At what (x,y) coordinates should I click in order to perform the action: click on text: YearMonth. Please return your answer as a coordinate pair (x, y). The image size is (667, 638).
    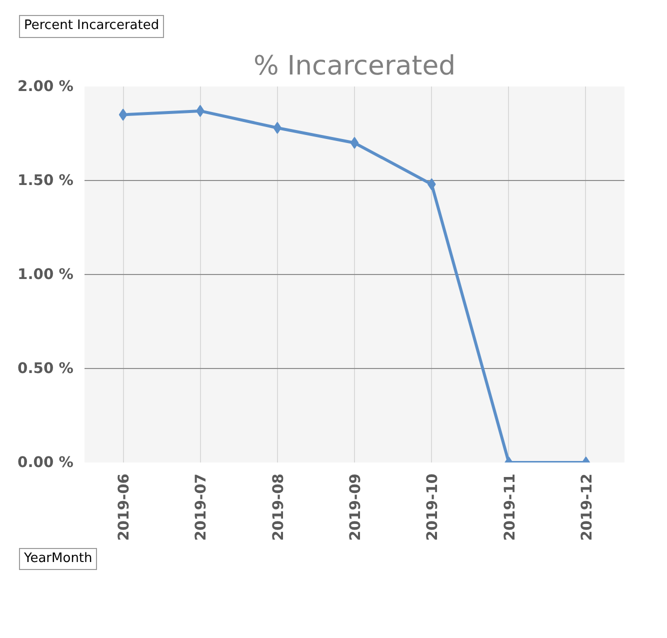
    Looking at the image, I should click on (58, 559).